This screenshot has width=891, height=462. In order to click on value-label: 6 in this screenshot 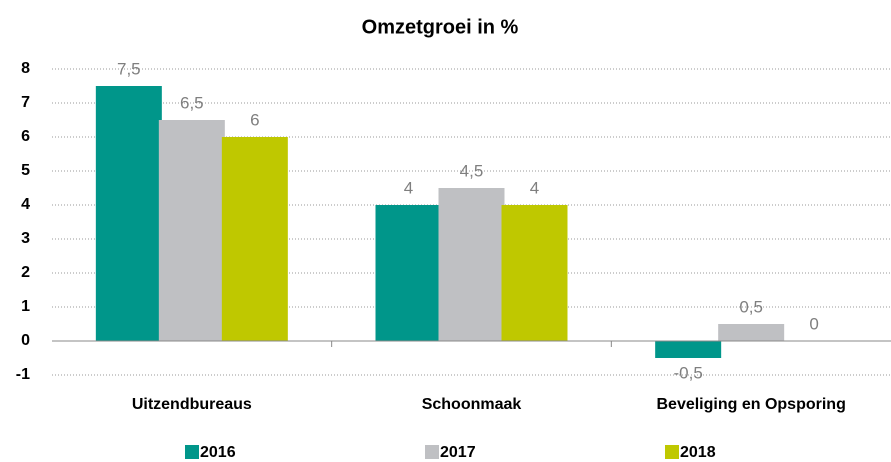, I will do `click(254, 119)`.